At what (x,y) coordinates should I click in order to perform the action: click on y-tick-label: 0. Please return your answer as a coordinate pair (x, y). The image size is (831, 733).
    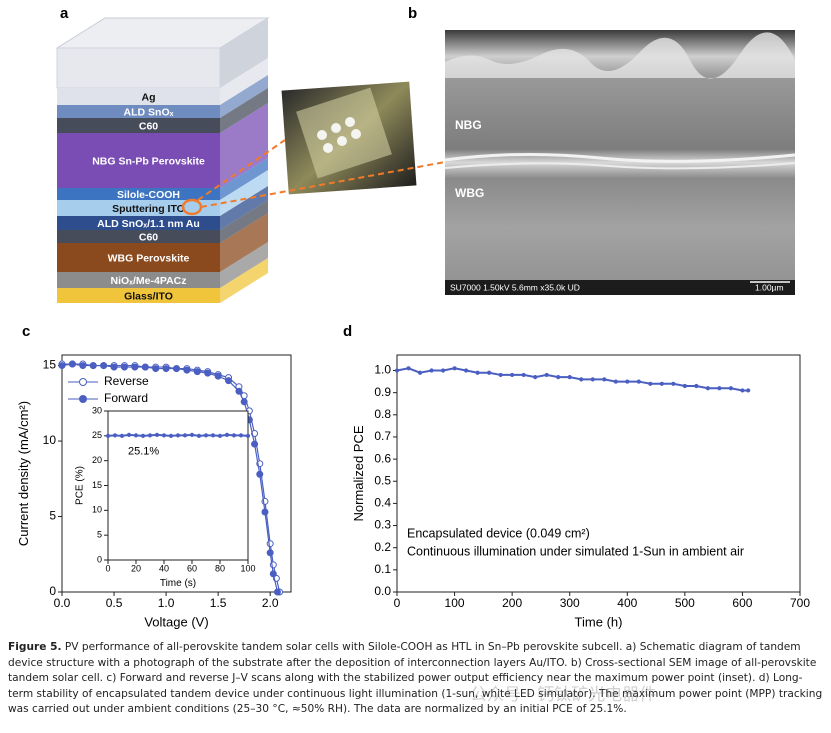
    Looking at the image, I should click on (99, 559).